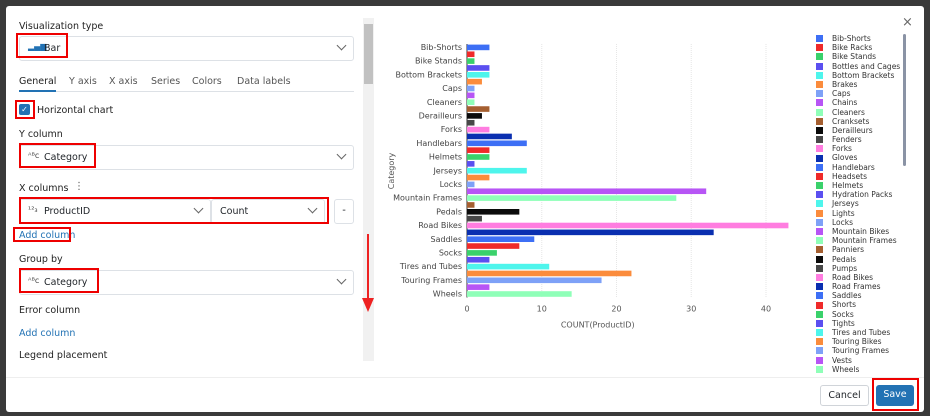 The image size is (930, 416). I want to click on legend-item: Bike Stands, so click(863, 56).